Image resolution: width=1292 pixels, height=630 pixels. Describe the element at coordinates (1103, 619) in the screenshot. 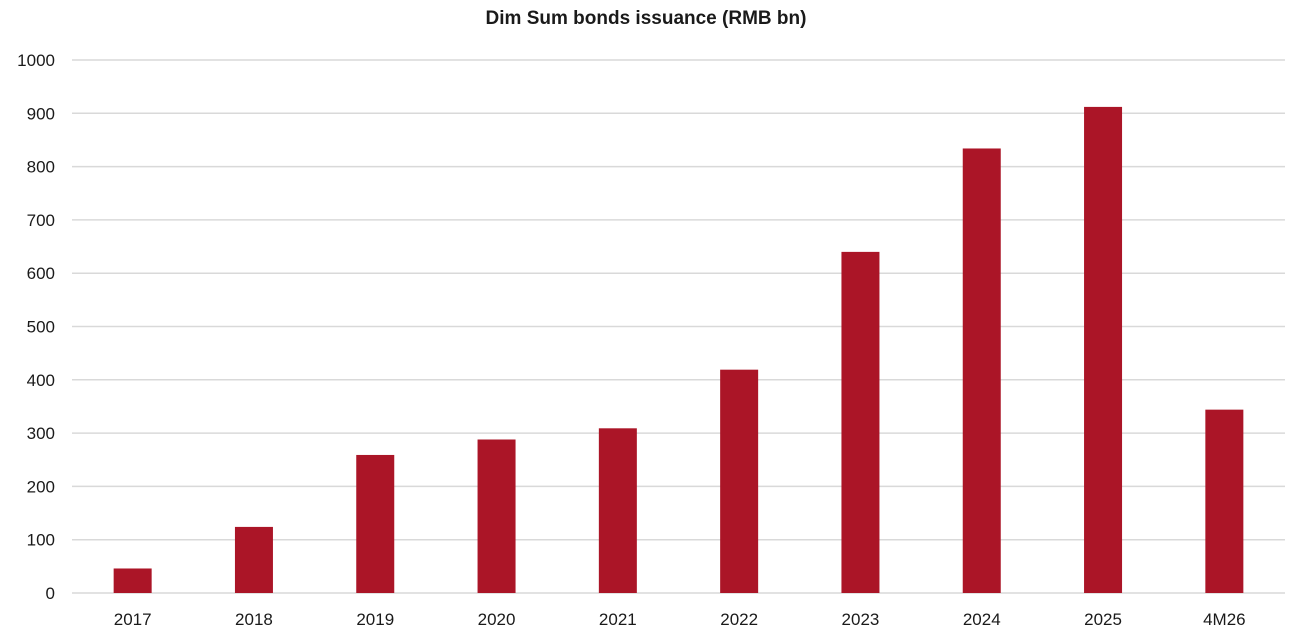

I see `x-tick-label: 2025` at that location.